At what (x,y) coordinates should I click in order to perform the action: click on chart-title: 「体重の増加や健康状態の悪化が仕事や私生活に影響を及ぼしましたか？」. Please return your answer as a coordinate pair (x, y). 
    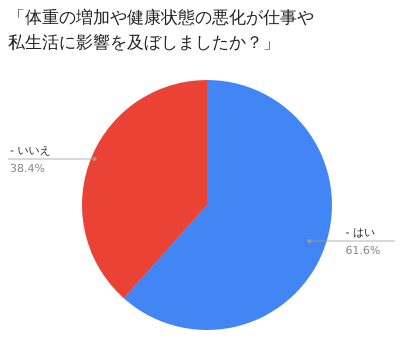
    Looking at the image, I should click on (161, 31).